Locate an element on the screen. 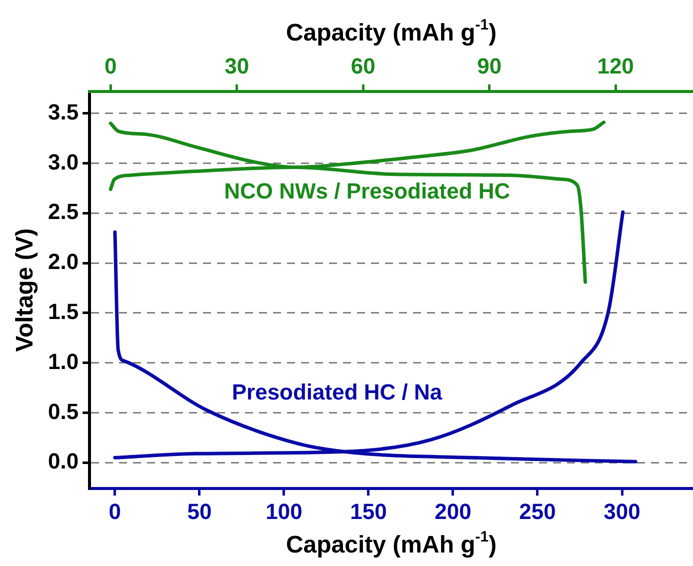 The height and width of the screenshot is (566, 693). x2-tick-label: 90 is located at coordinates (489, 65).